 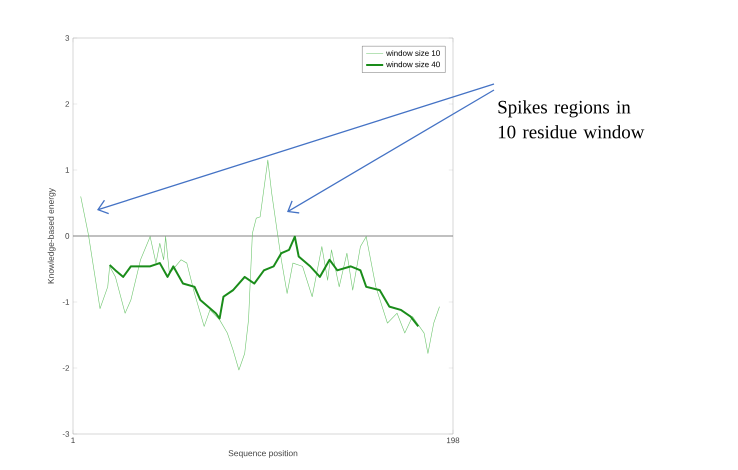 I want to click on x-axis-title: Sequence position, so click(x=263, y=454).